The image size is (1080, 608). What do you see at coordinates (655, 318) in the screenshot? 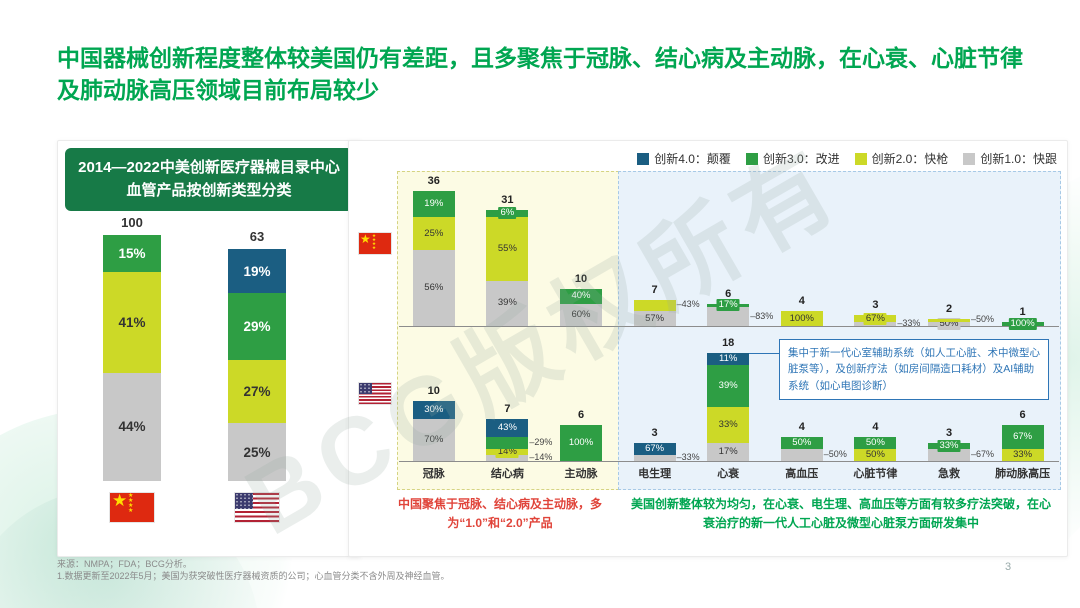
I see `segment-value-label: 57%` at bounding box center [655, 318].